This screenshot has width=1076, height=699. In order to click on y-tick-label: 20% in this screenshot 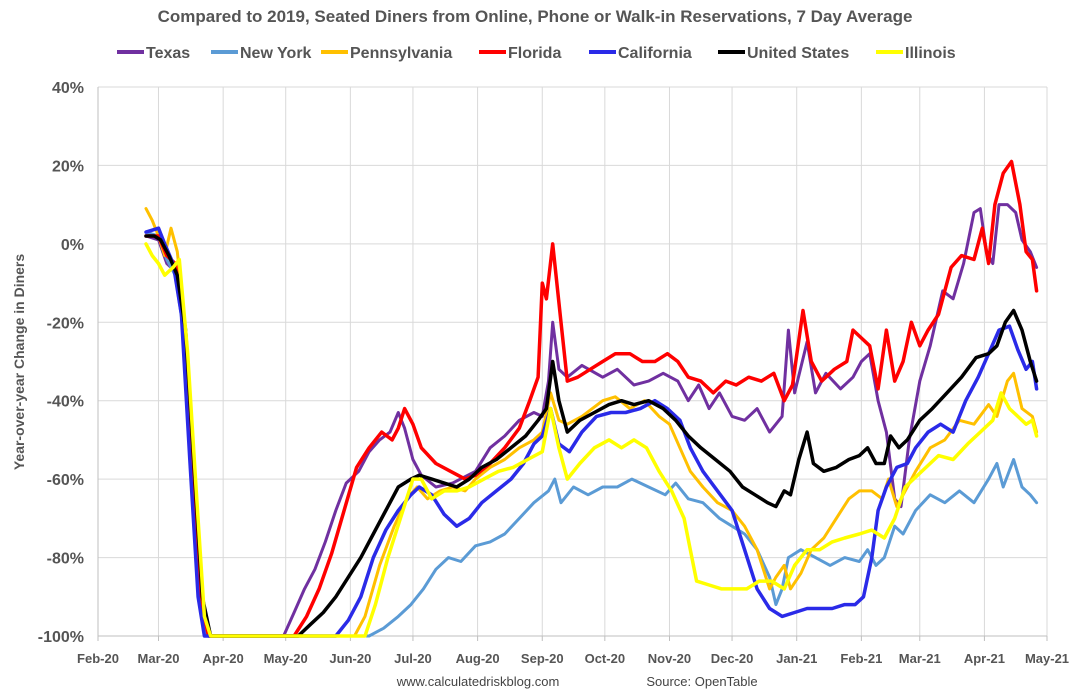, I will do `click(68, 166)`.